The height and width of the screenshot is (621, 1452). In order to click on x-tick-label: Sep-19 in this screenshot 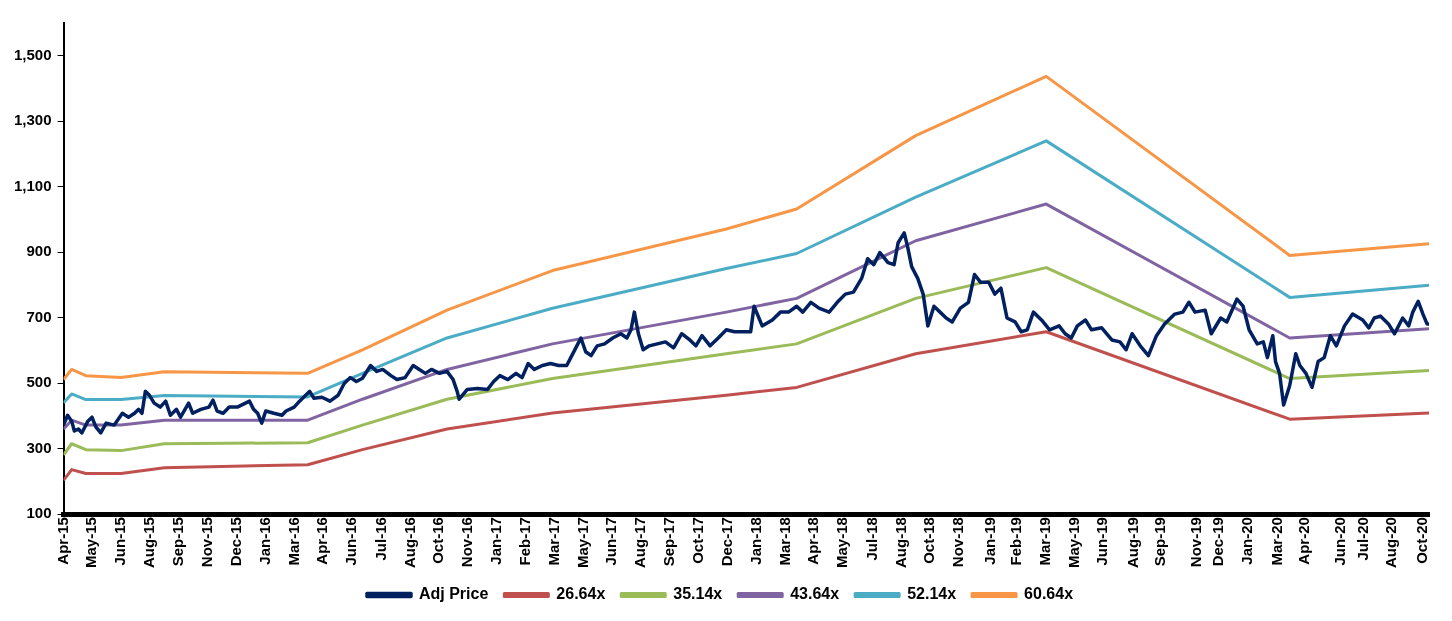, I will do `click(1160, 542)`.